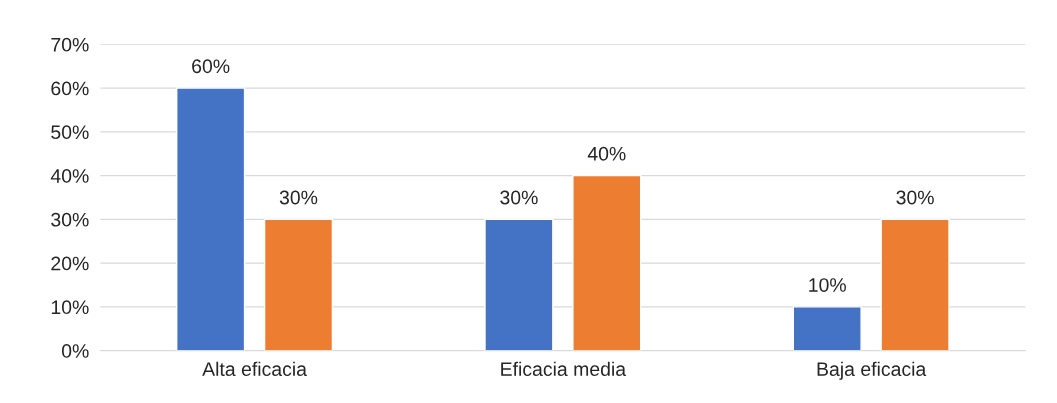 This screenshot has width=1057, height=403. Describe the element at coordinates (70, 219) in the screenshot. I see `y-tick-label: 30%` at that location.